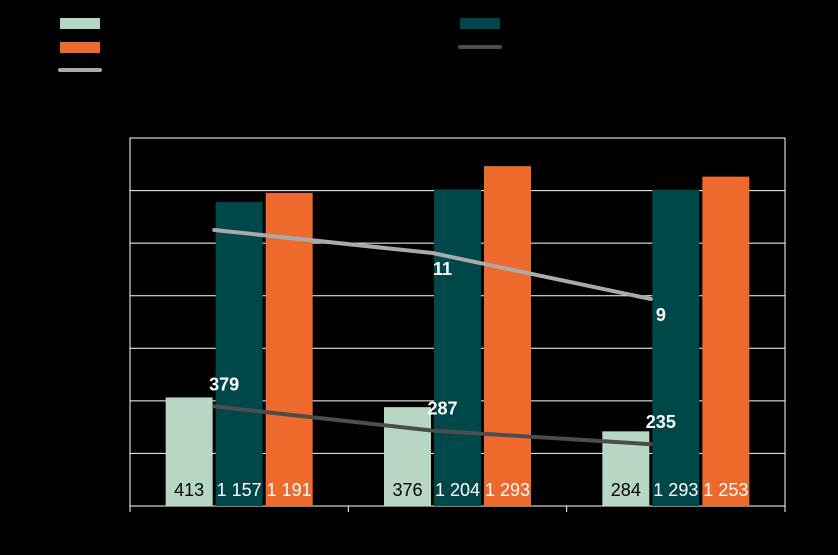 The image size is (838, 555). Describe the element at coordinates (239, 490) in the screenshot. I see `bar-data-label: 1 157` at that location.